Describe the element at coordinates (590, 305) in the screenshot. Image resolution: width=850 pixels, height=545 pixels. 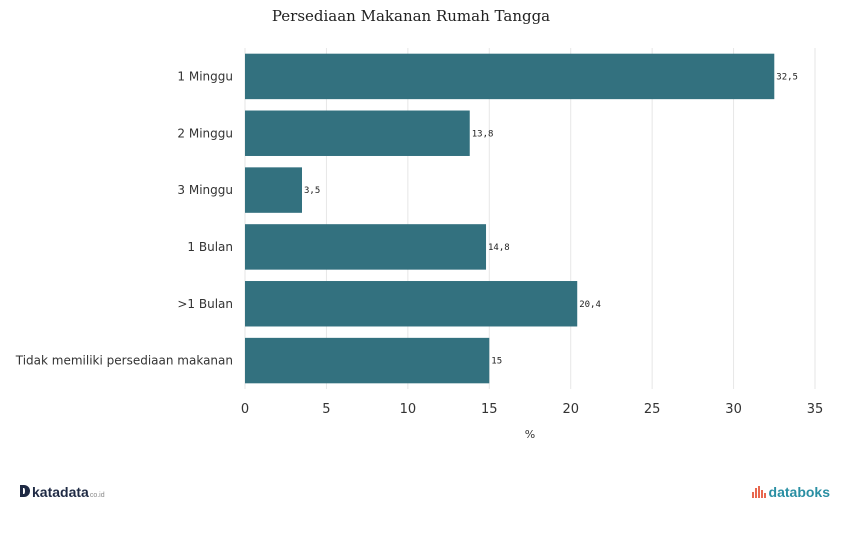
I see `data-label: 20,4` at that location.